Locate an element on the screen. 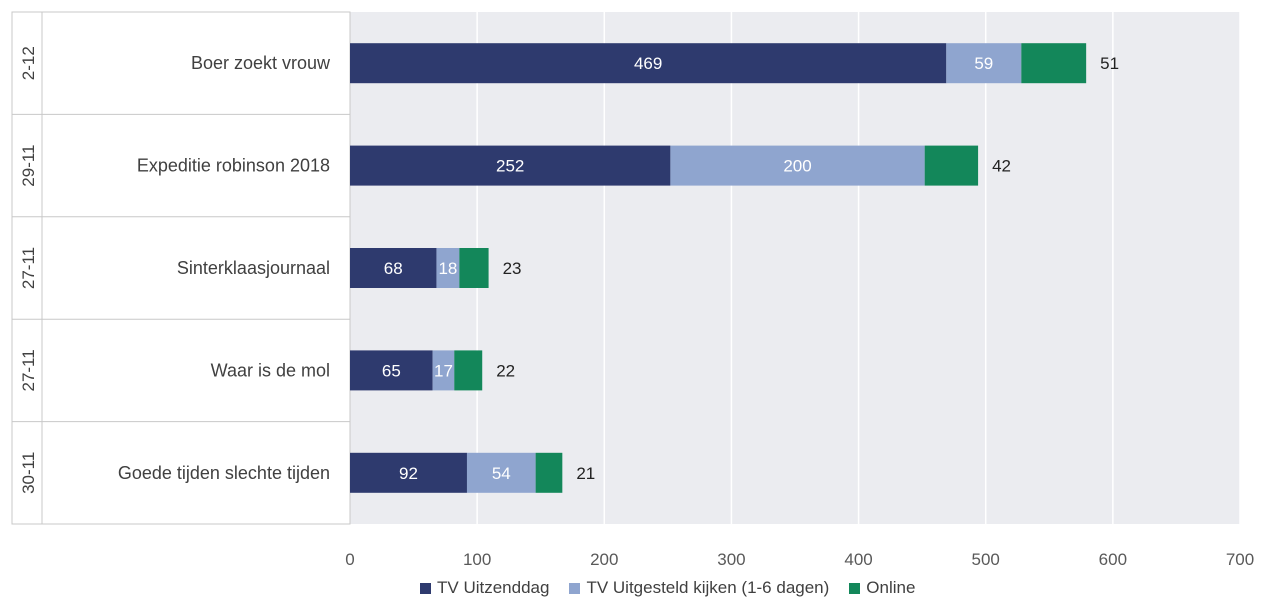 This screenshot has height=601, width=1265. category-label: Waar is de mol is located at coordinates (270, 370).